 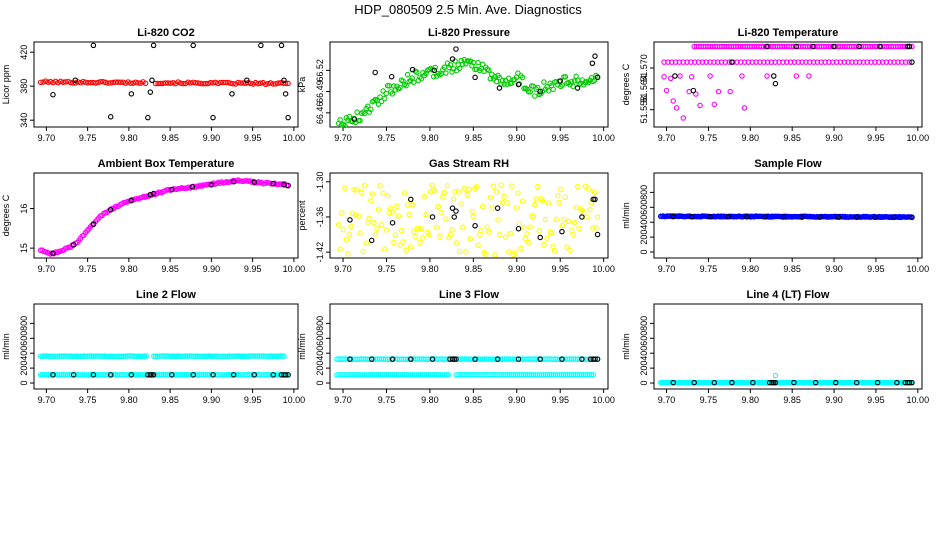 What do you see at coordinates (788, 84) in the screenshot?
I see `panel3-plot-frame` at bounding box center [788, 84].